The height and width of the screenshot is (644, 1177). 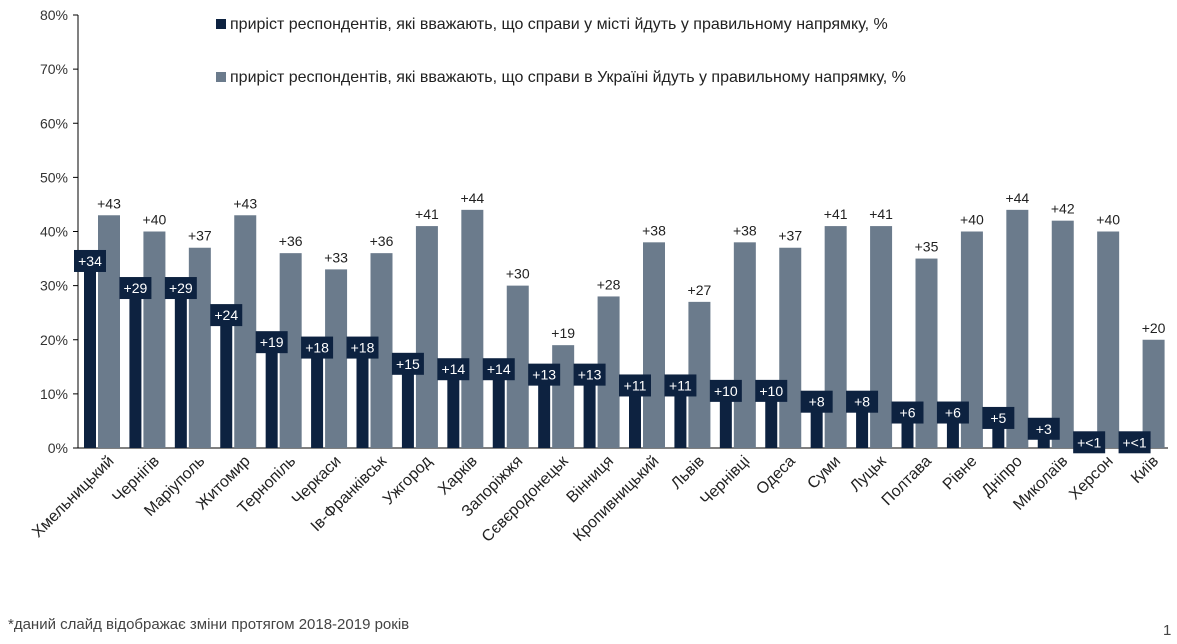 I want to click on data-label-ukraine: +44, so click(x=472, y=198).